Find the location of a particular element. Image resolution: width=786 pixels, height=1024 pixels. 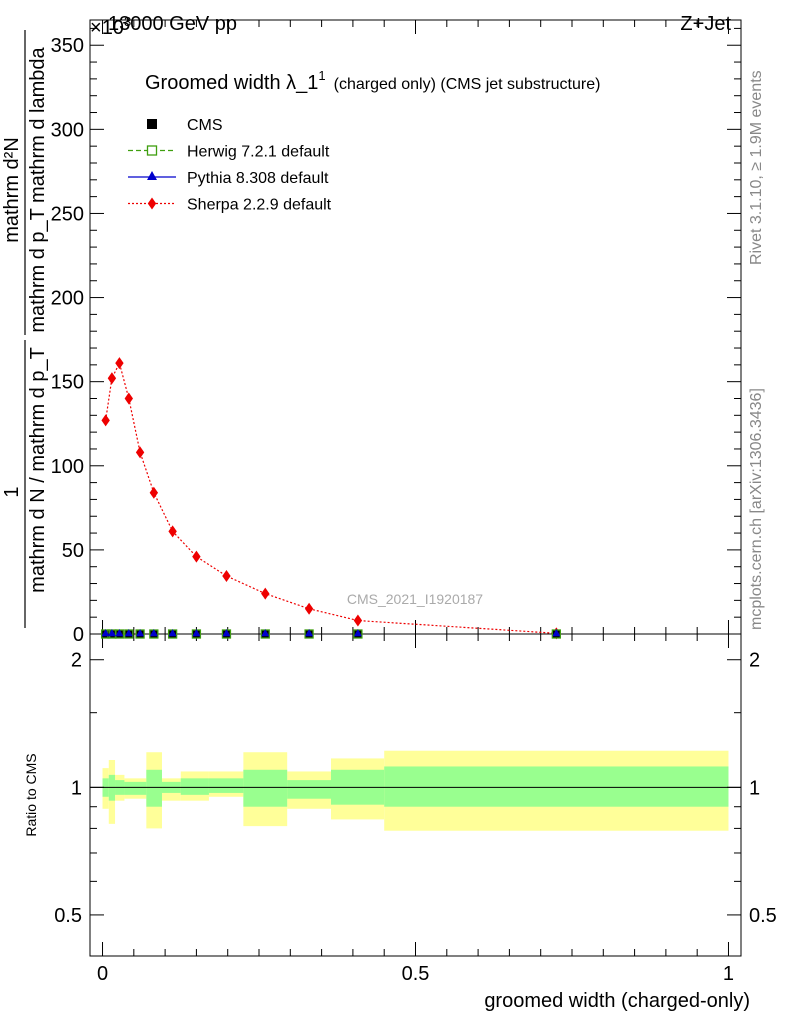

series-herwig-7-2-1-default is located at coordinates (330, 634).